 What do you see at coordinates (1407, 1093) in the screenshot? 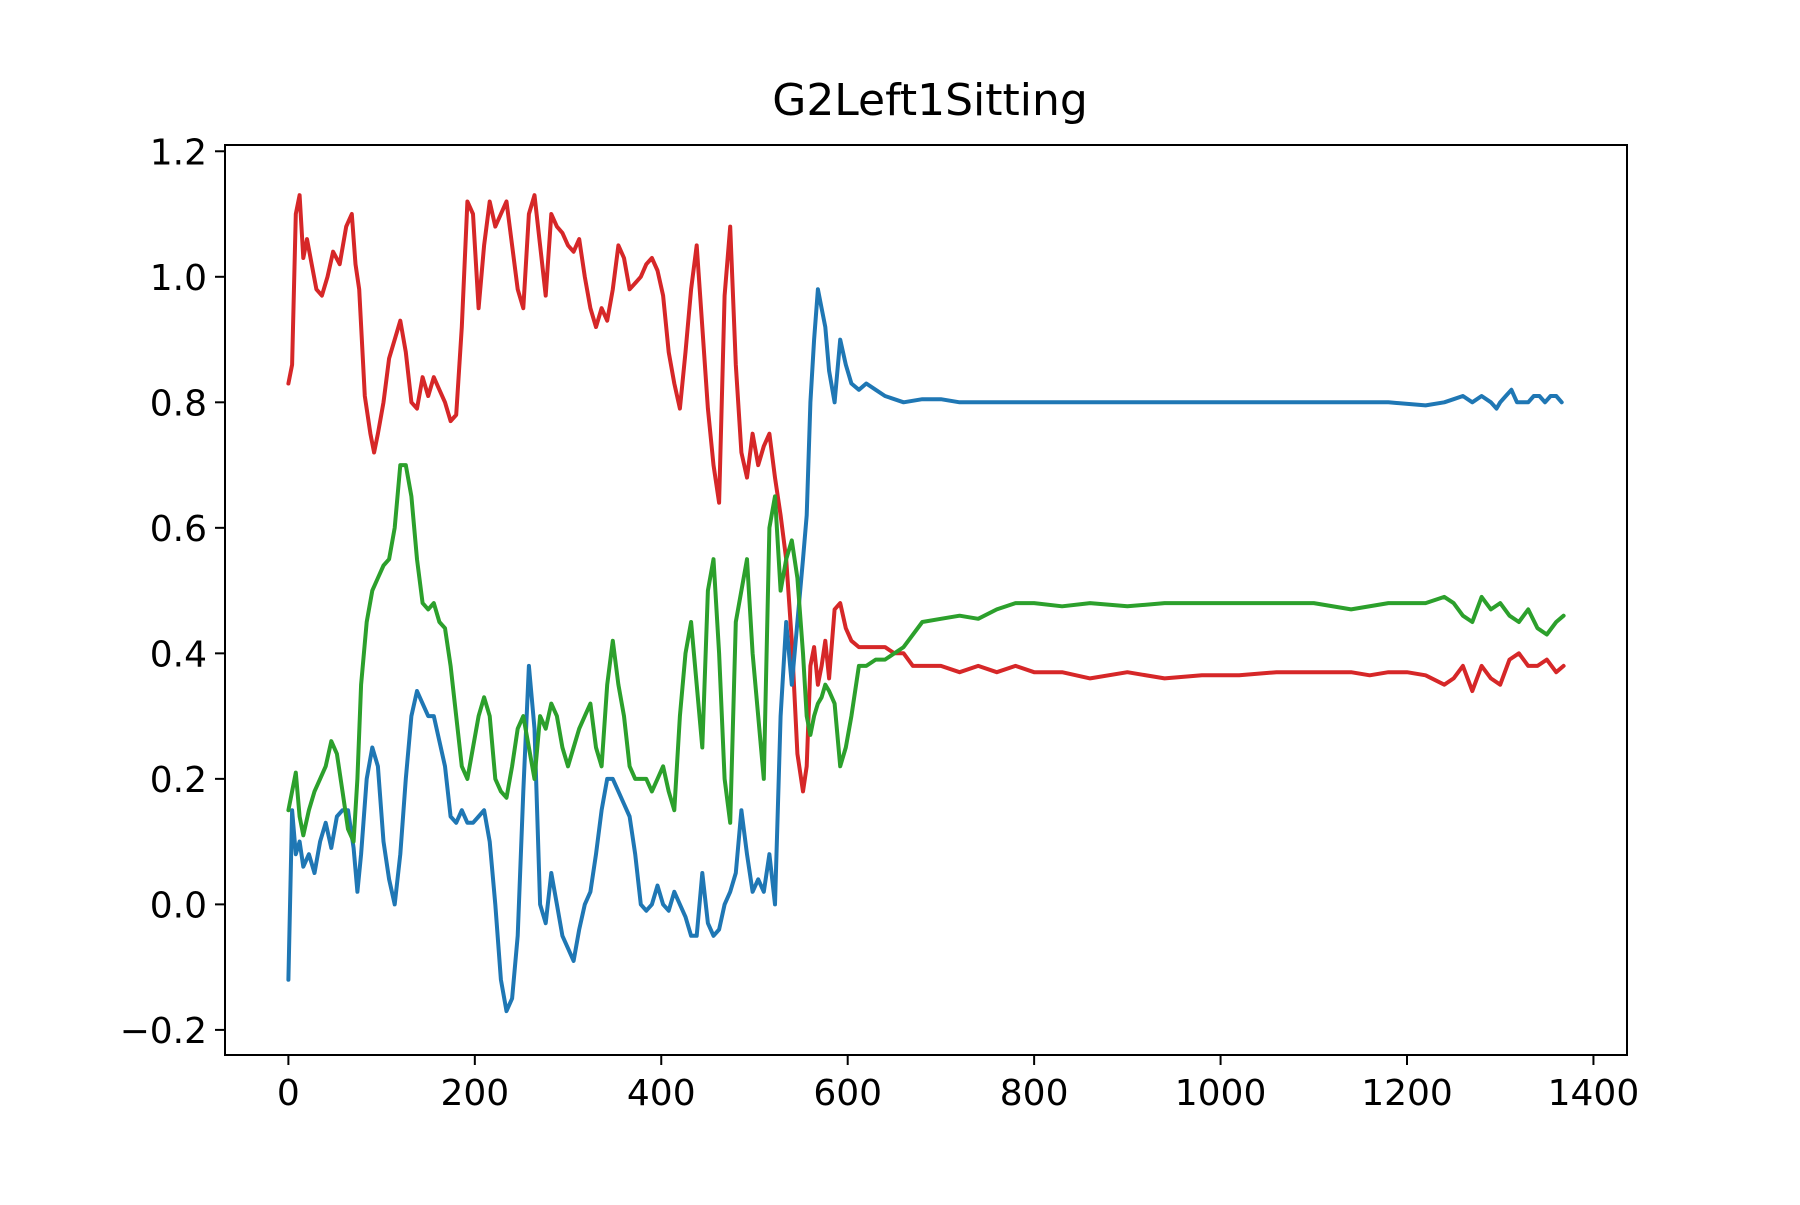
I see `x-tick-label: 1200` at bounding box center [1407, 1093].